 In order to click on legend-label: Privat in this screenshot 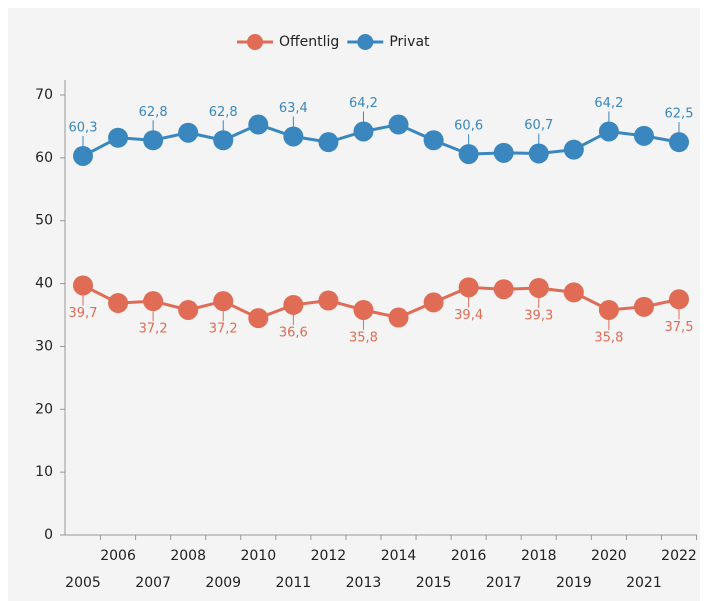, I will do `click(409, 42)`.